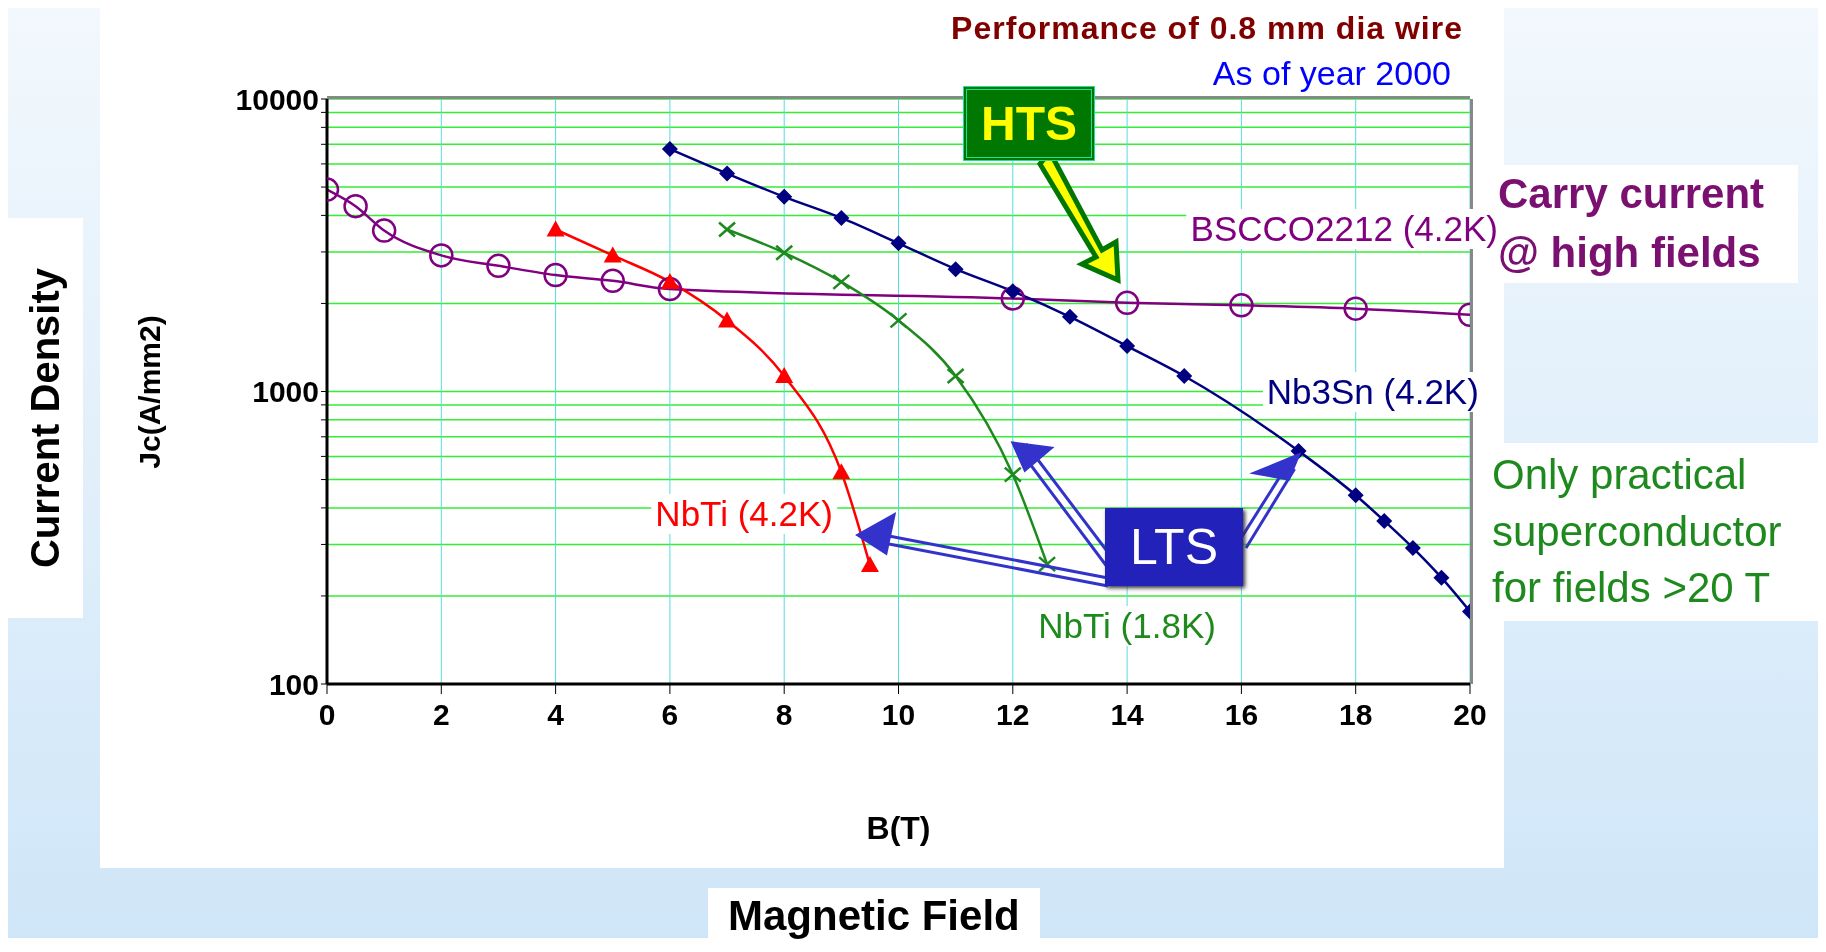  Describe the element at coordinates (1331, 73) in the screenshot. I see `chart-subtitle: As of year 2000` at that location.